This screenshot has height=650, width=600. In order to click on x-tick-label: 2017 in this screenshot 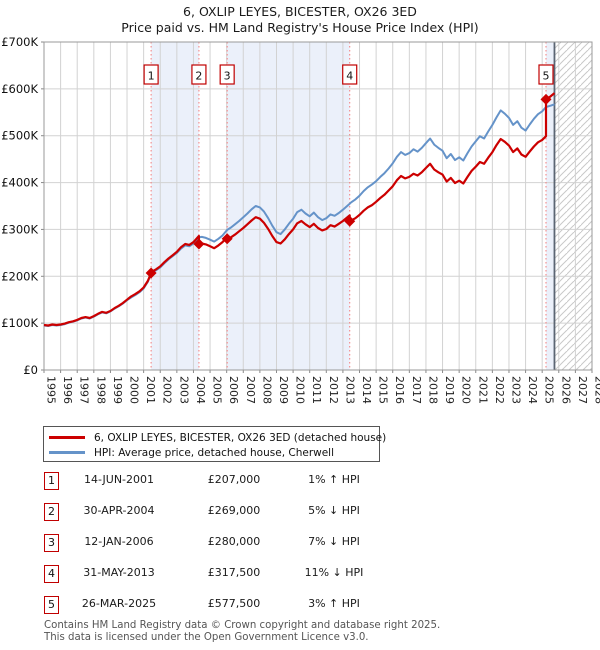, I will do `click(416, 390)`.